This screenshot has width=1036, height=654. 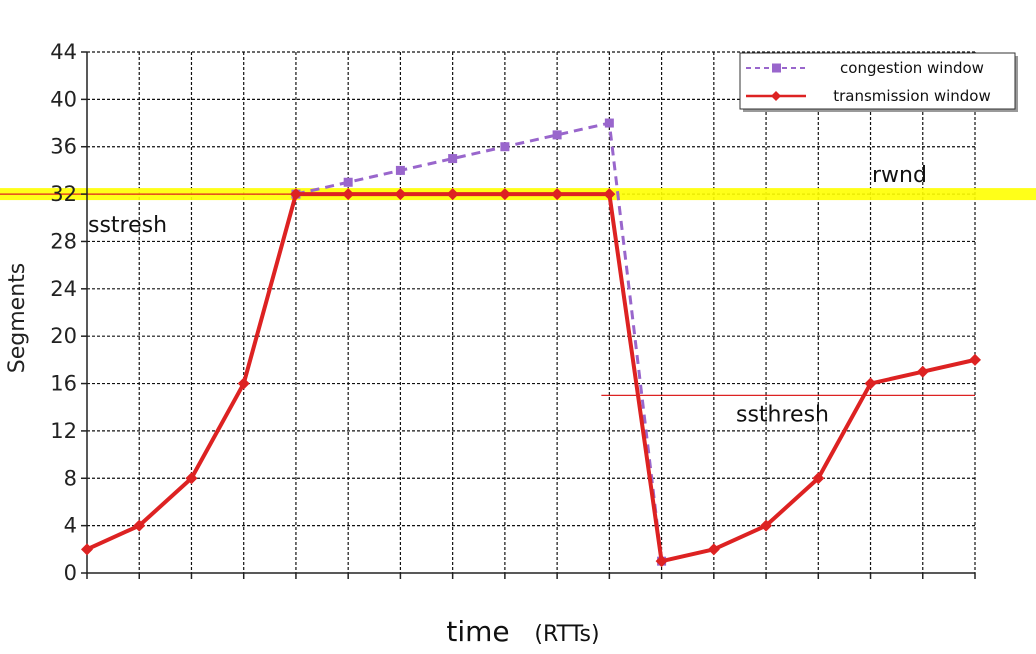 I want to click on legend-box, so click(x=877, y=81).